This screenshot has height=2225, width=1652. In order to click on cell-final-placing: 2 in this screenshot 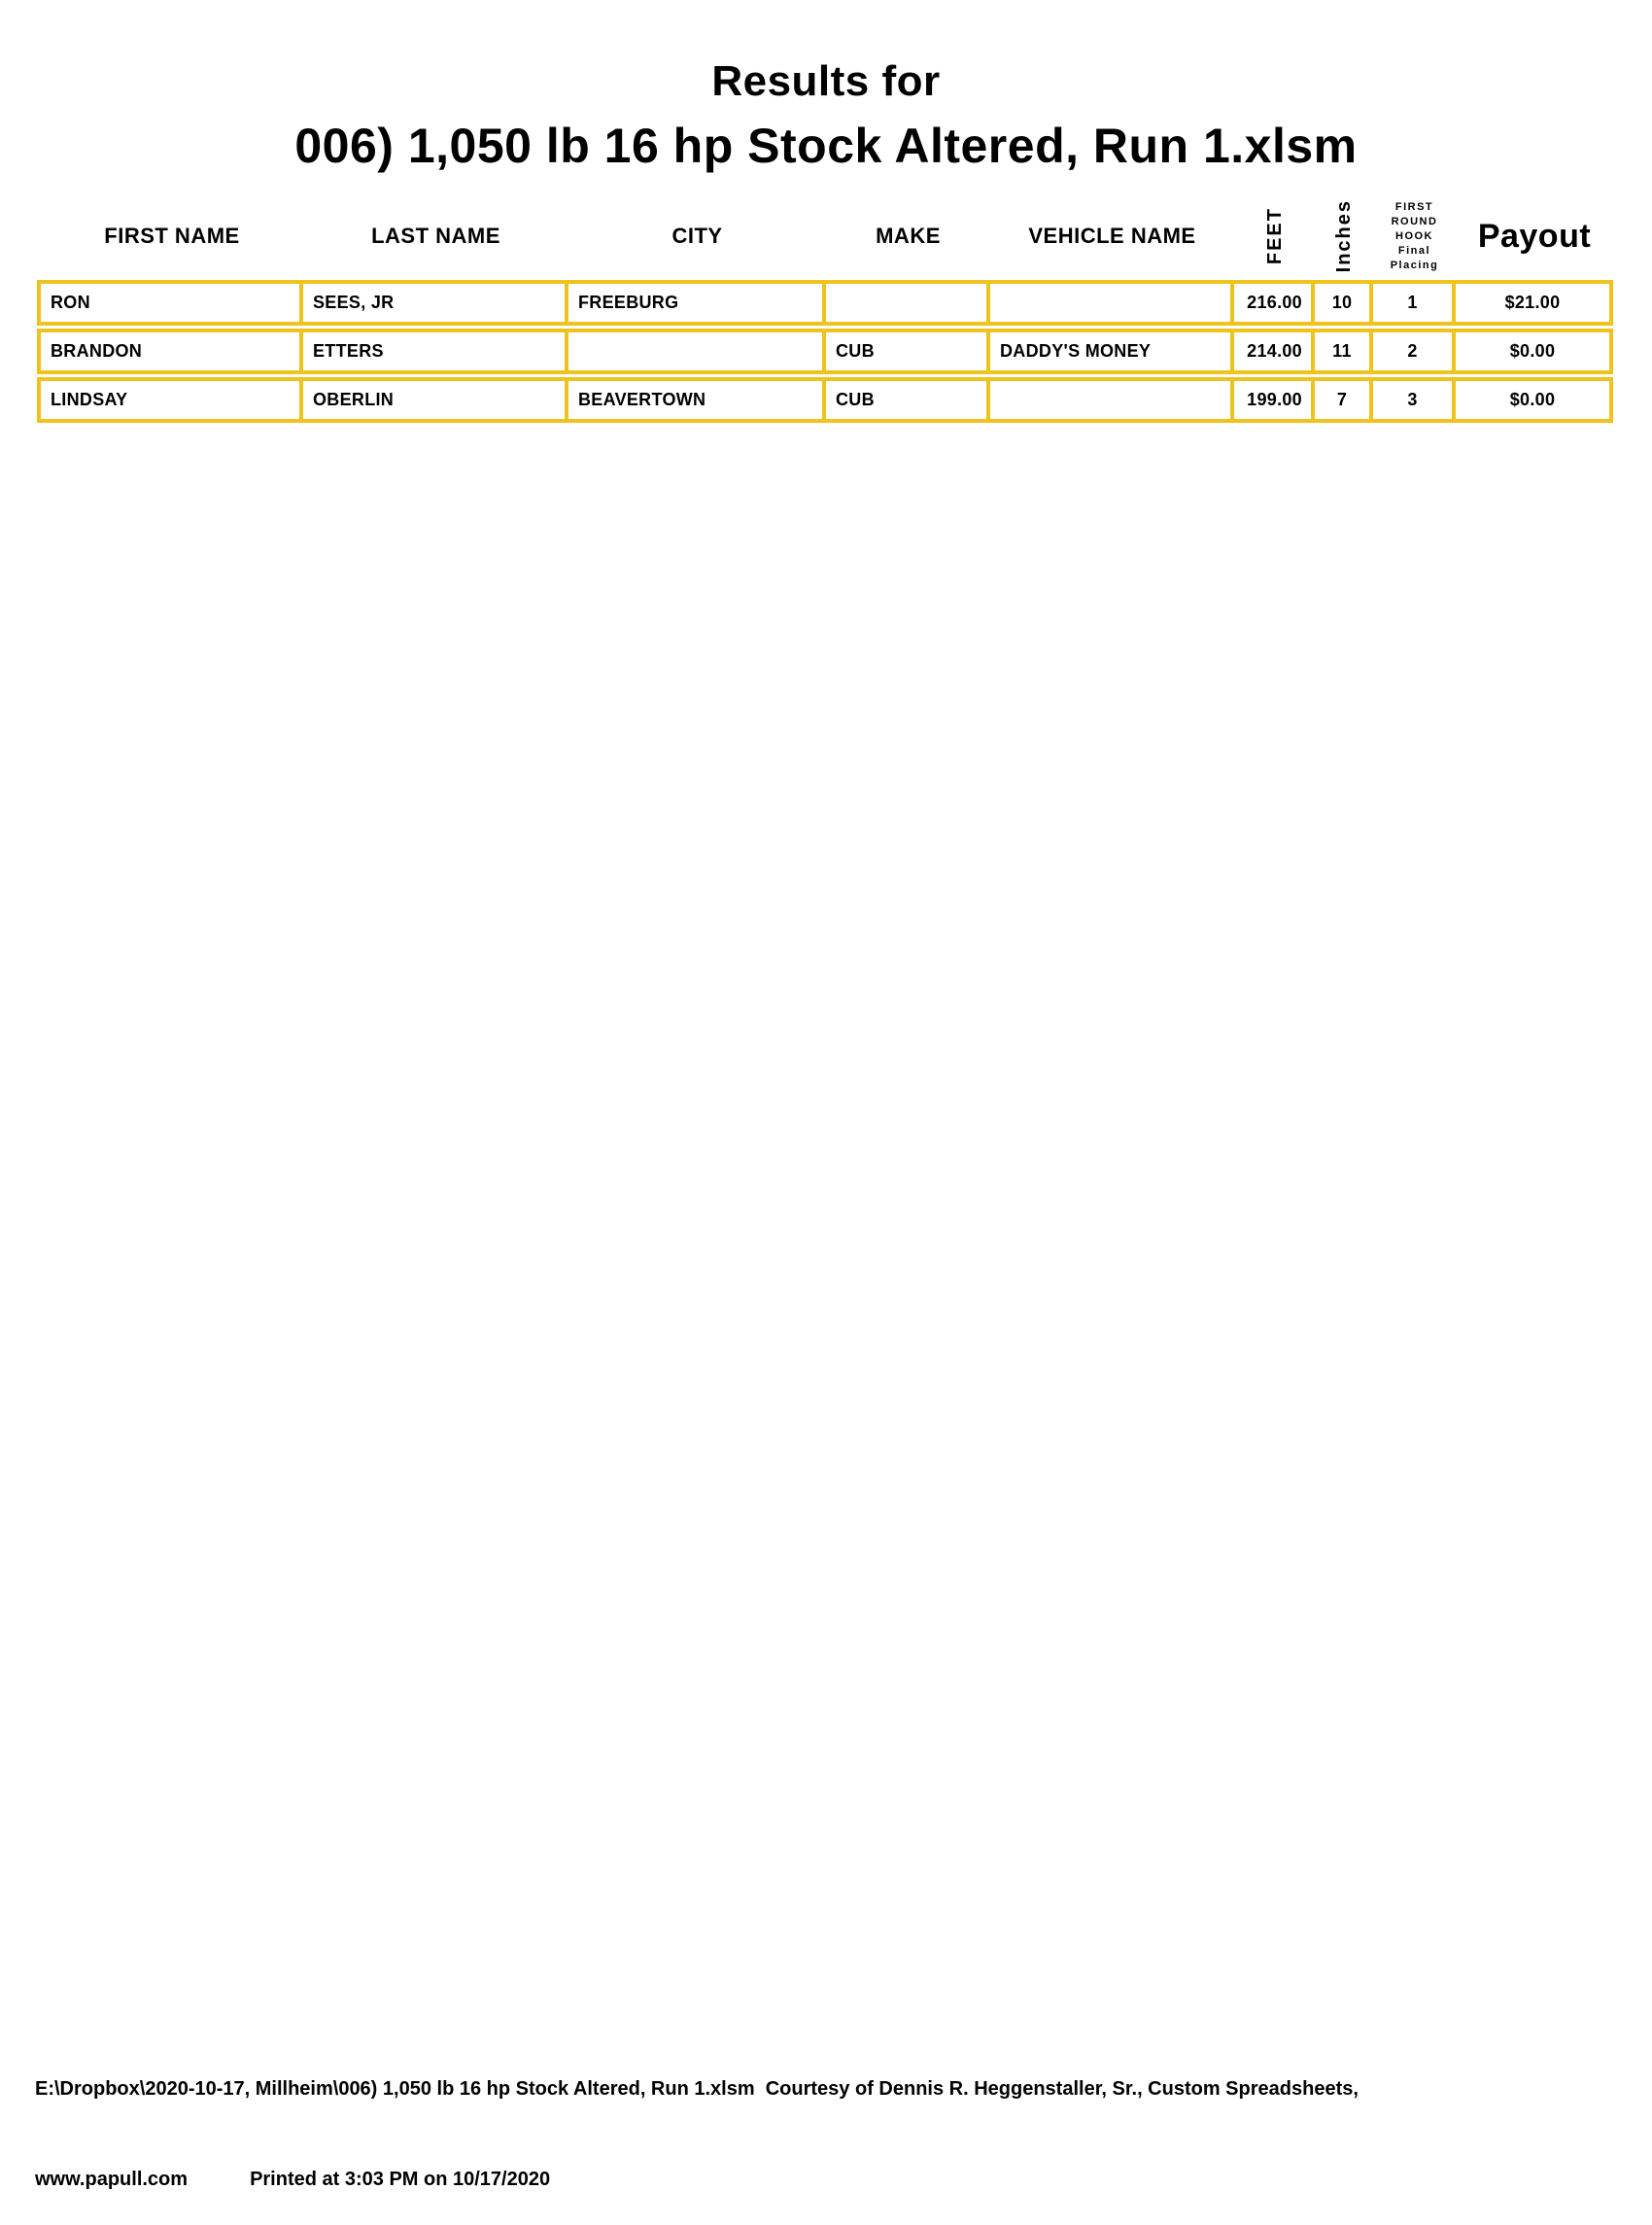, I will do `click(1415, 351)`.